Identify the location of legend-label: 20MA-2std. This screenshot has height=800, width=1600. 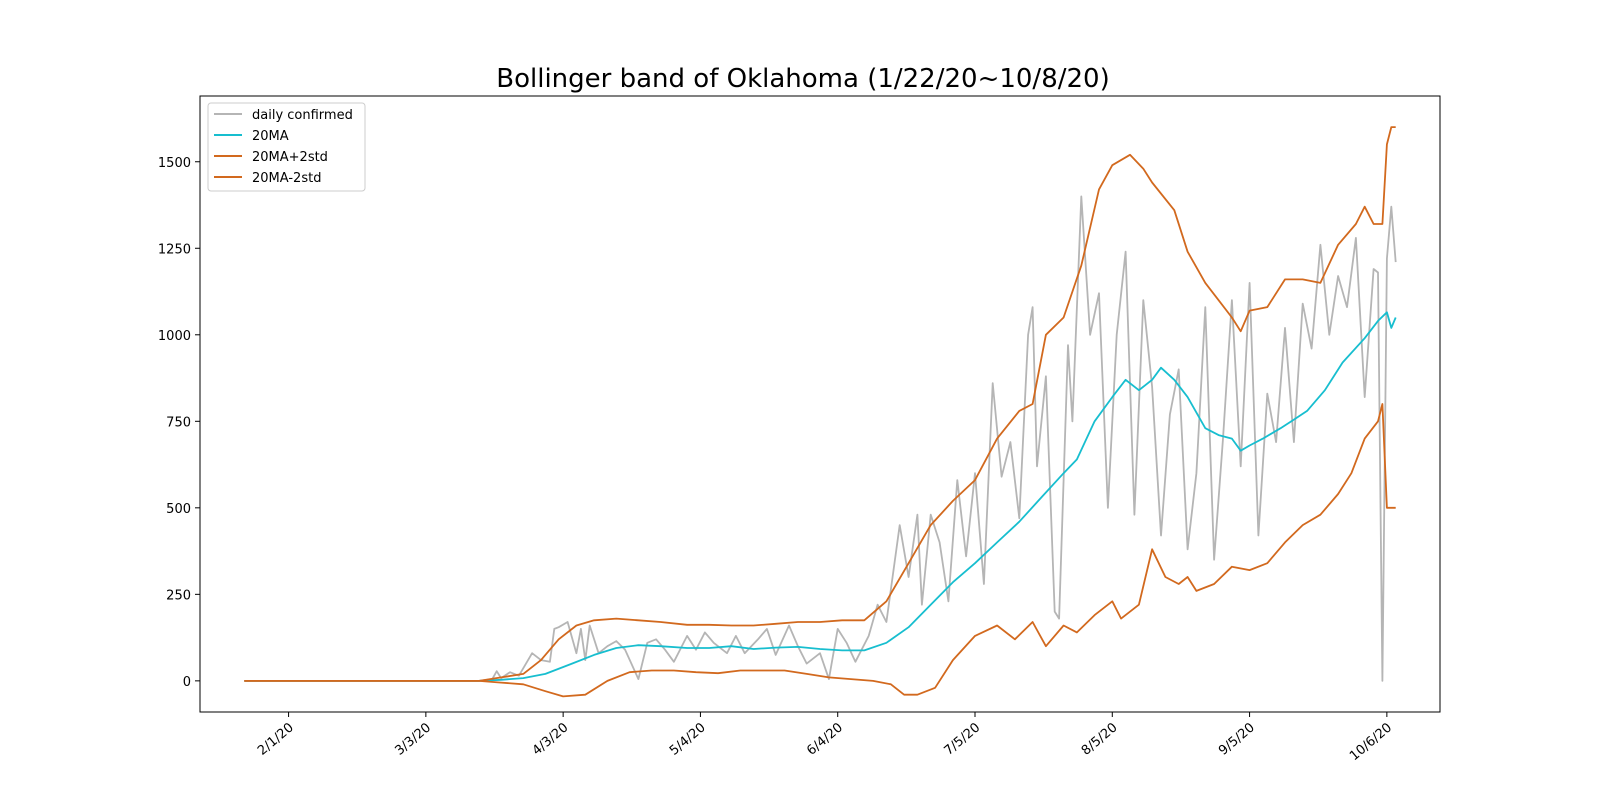
(286, 178).